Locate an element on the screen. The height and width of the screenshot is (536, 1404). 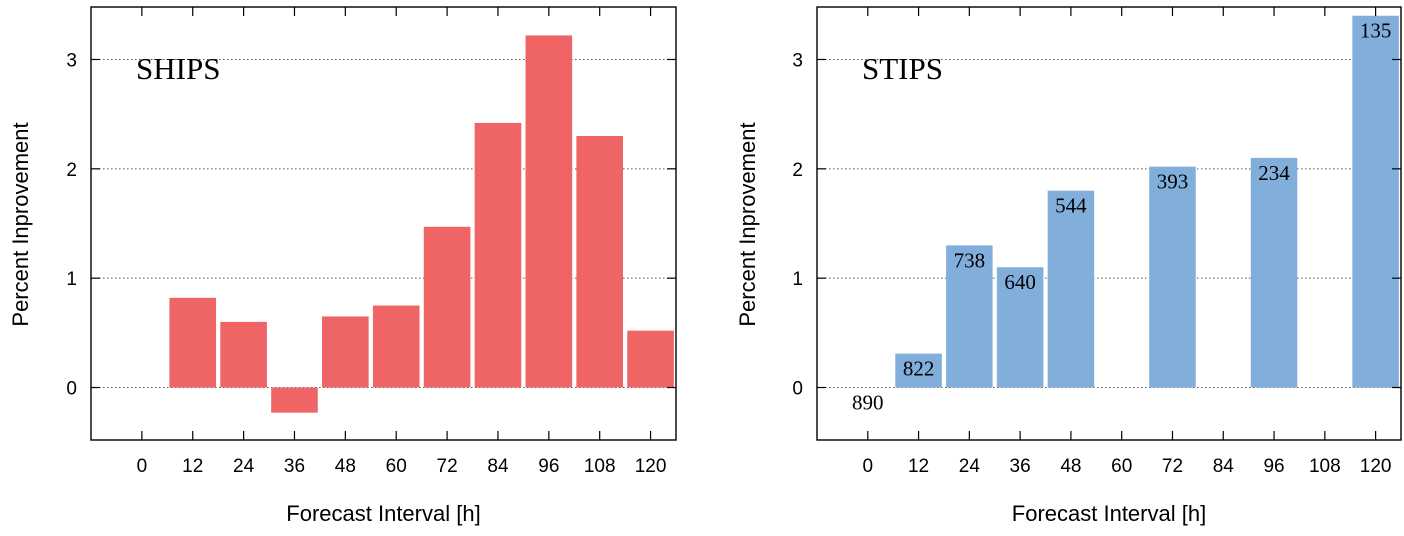
stips-data-label-12: 822 is located at coordinates (919, 369).